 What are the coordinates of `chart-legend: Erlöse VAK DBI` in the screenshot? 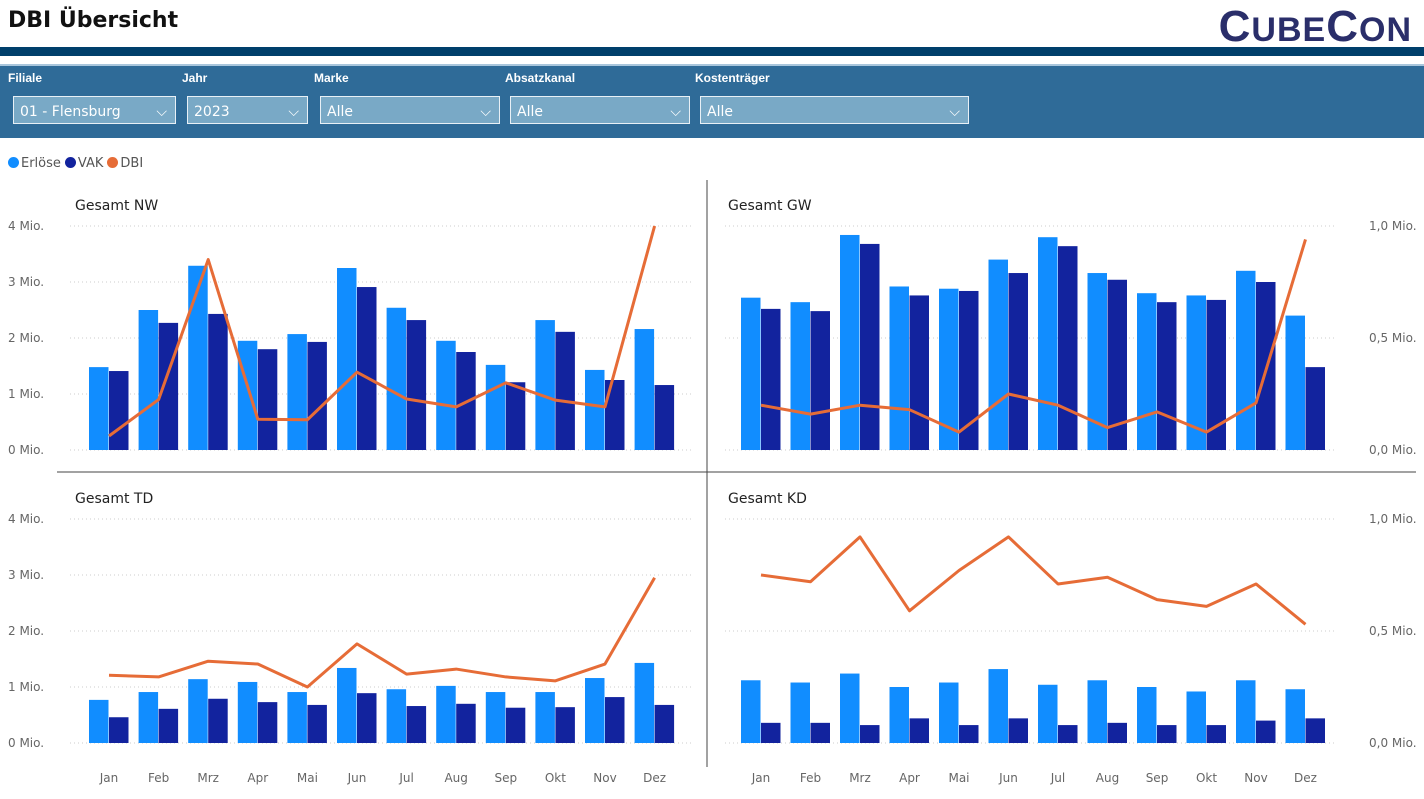 It's located at (75, 163).